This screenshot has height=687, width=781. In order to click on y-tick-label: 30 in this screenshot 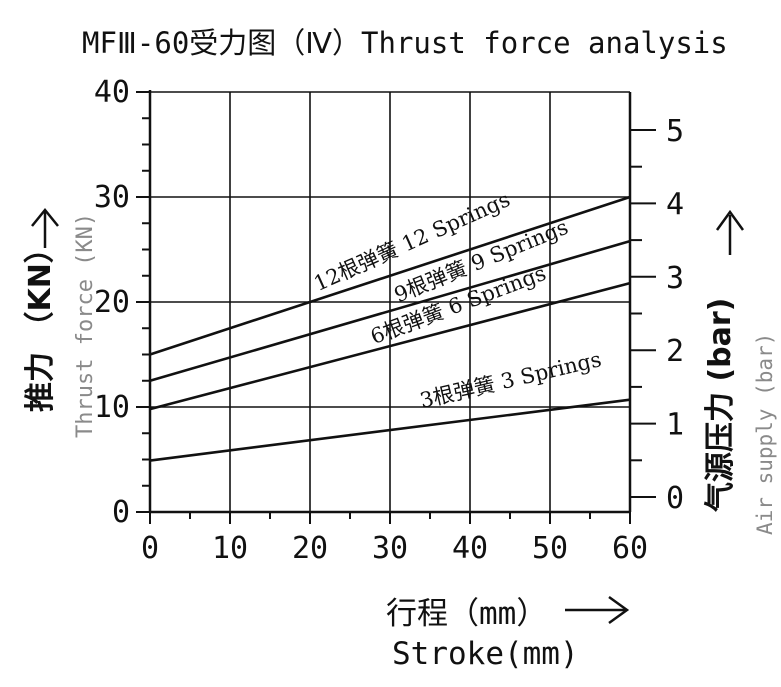, I will do `click(112, 197)`.